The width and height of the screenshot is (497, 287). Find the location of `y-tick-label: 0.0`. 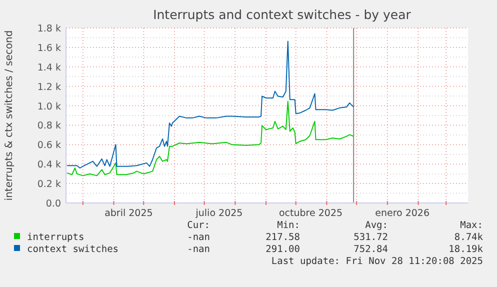

y-tick-label: 0.0 is located at coordinates (53, 204).